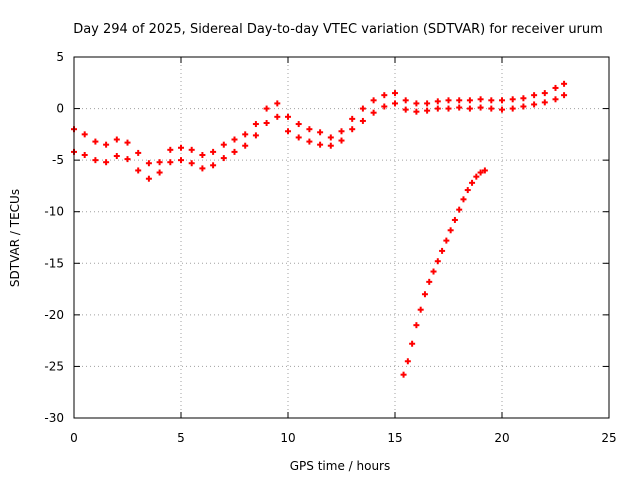 The height and width of the screenshot is (480, 640). Describe the element at coordinates (60, 109) in the screenshot. I see `y-tick-label: 0` at that location.